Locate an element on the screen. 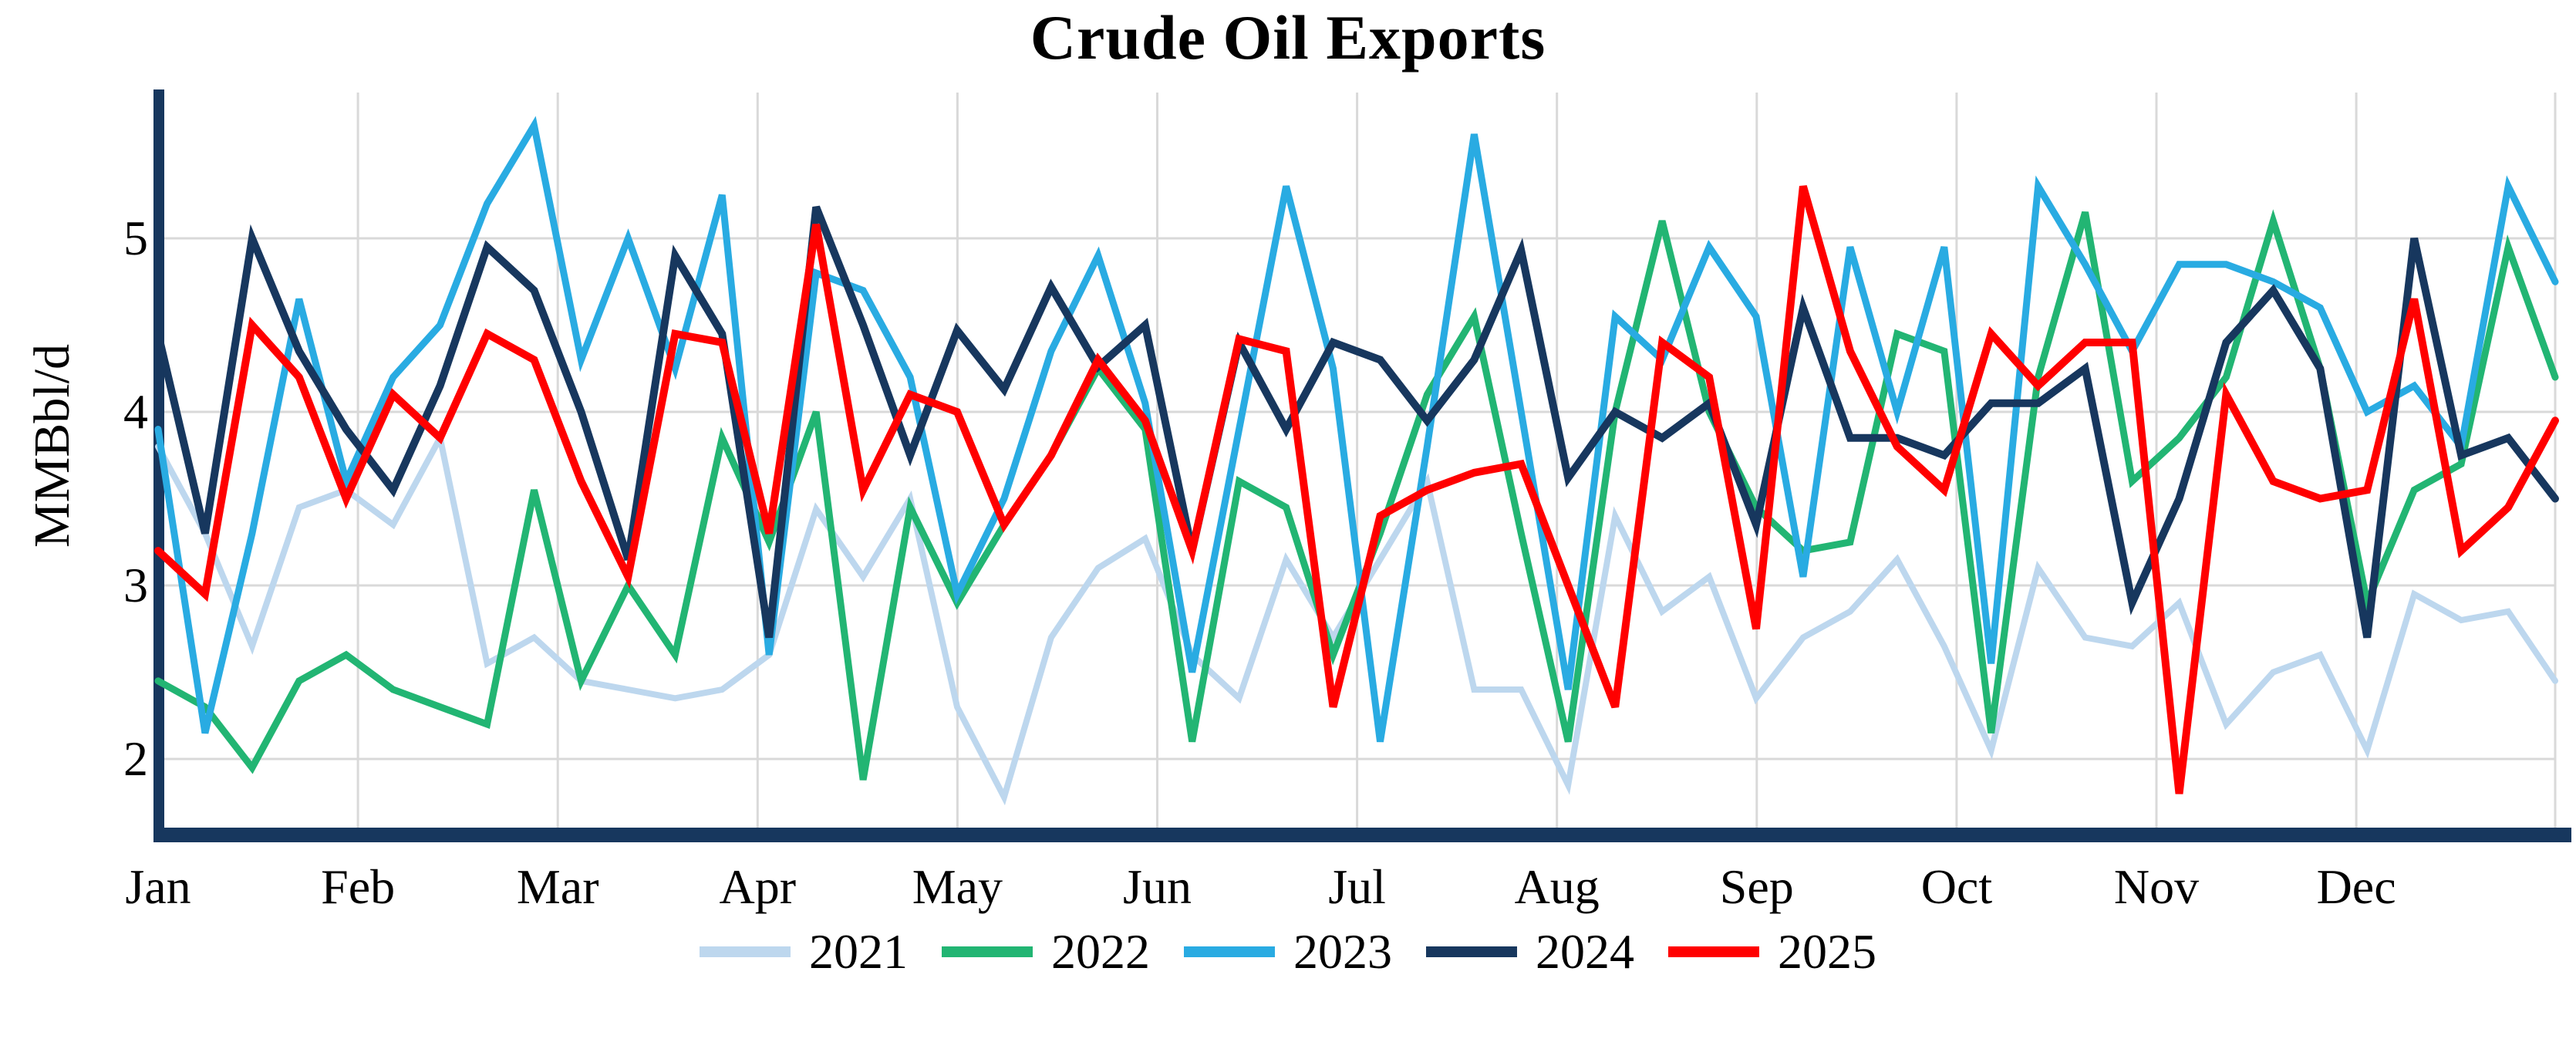 The width and height of the screenshot is (2576, 1049). legend-item-2021: 2021 is located at coordinates (804, 952).